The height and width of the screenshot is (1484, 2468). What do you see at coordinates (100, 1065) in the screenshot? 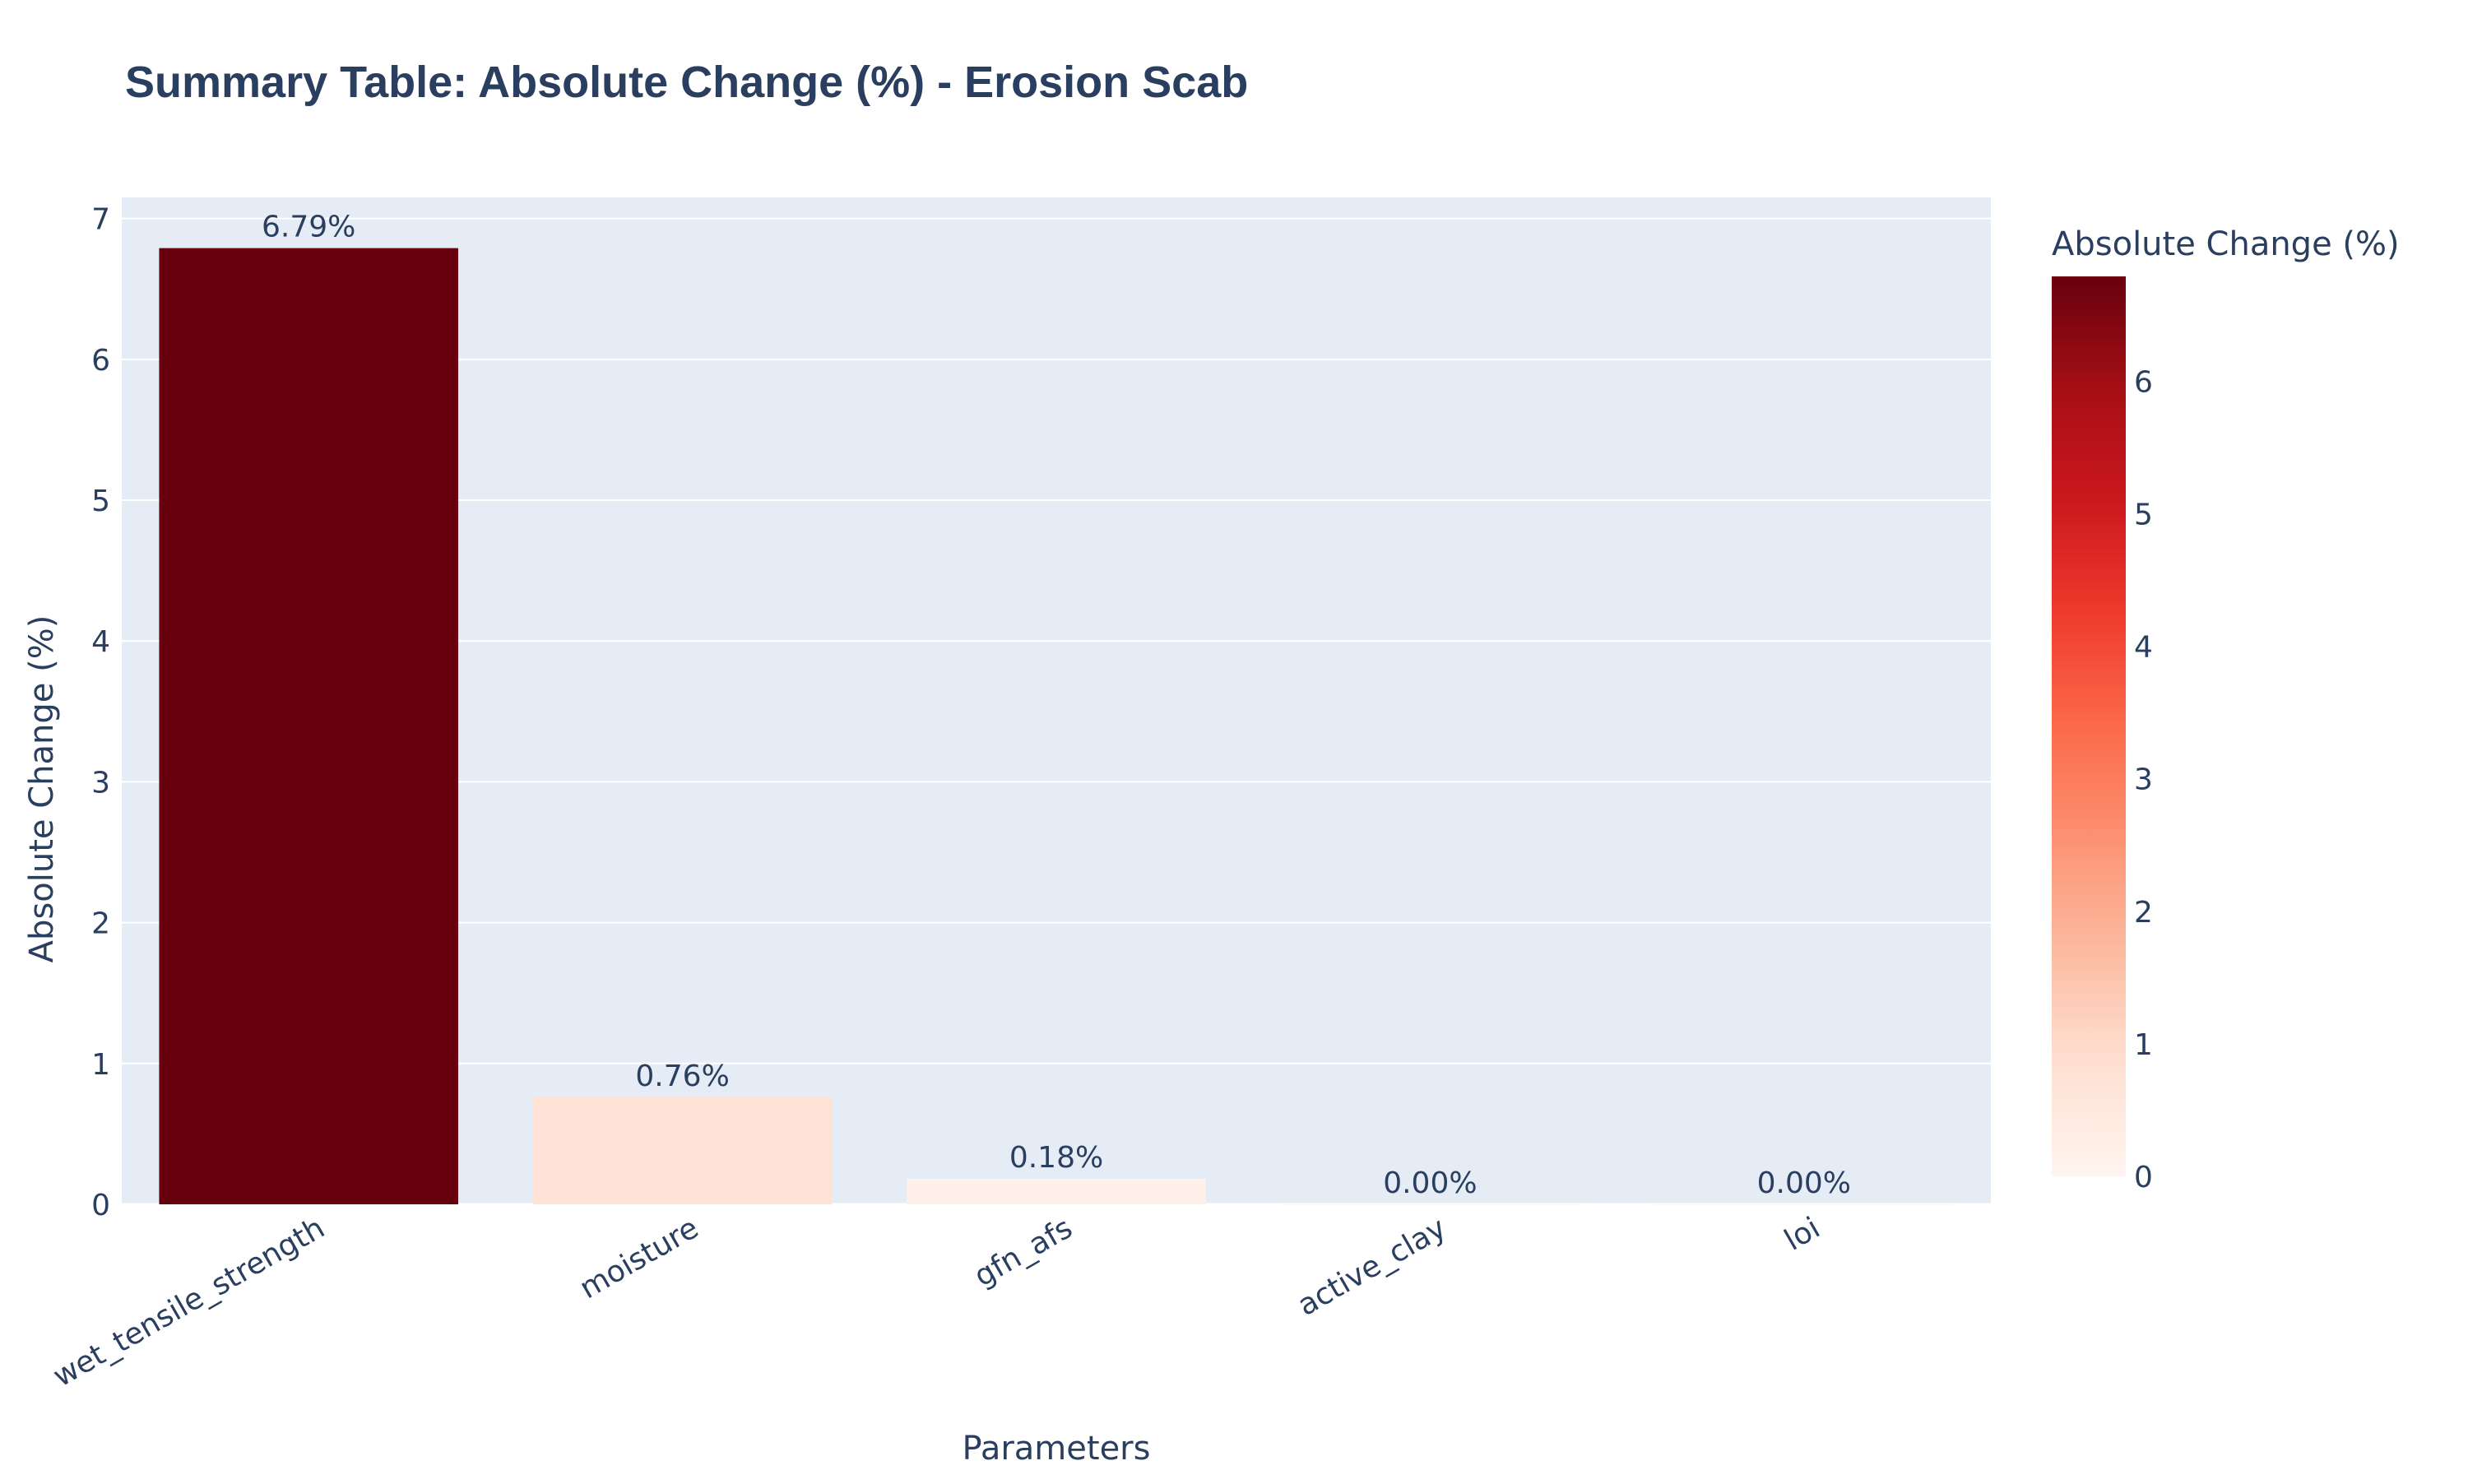
I see `y-tick-label: 1` at bounding box center [100, 1065].